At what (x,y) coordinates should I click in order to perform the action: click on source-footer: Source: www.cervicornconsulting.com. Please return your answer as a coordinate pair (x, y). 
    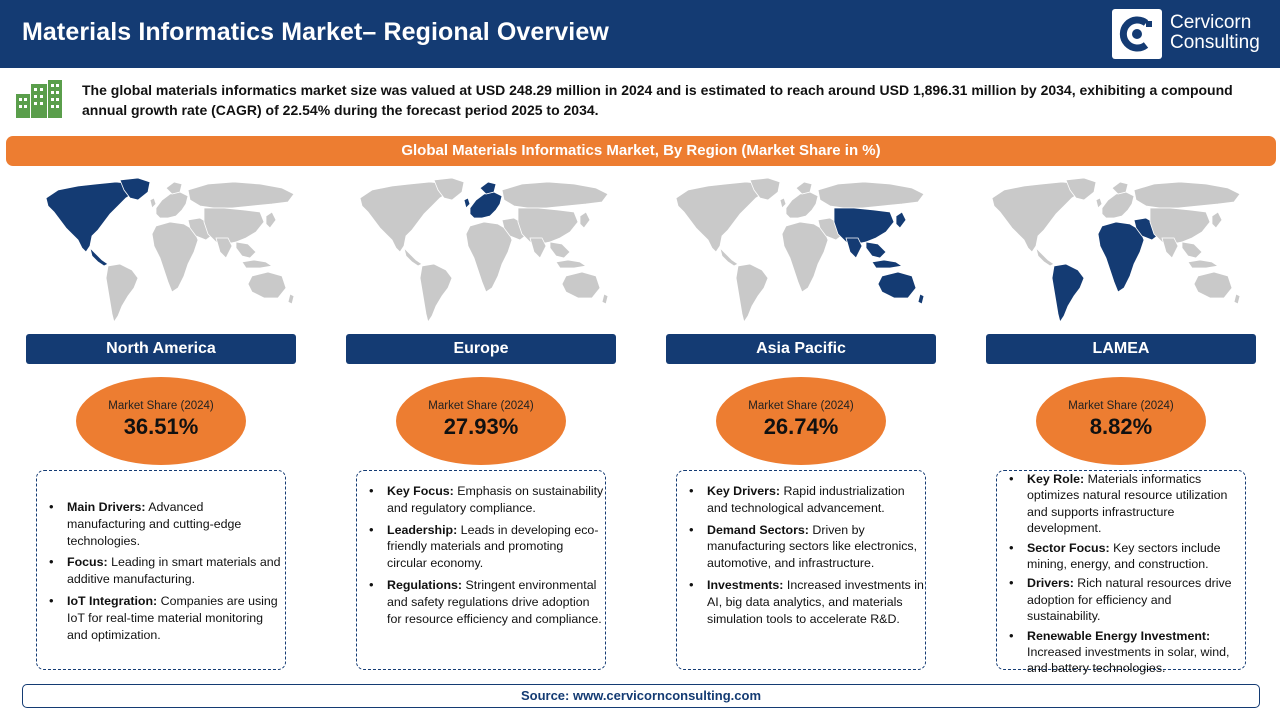
    Looking at the image, I should click on (641, 696).